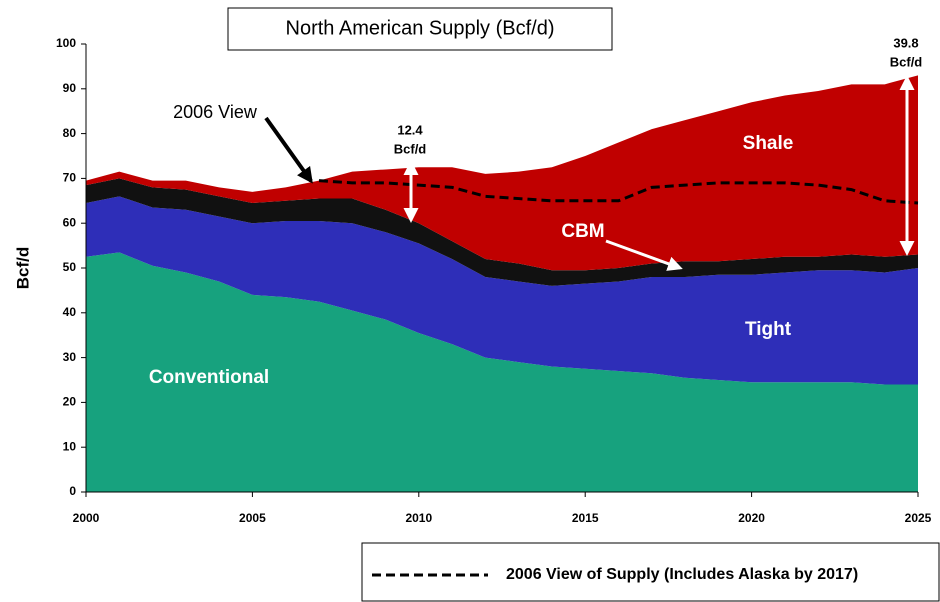  I want to click on y-tick-label: 80, so click(70, 133).